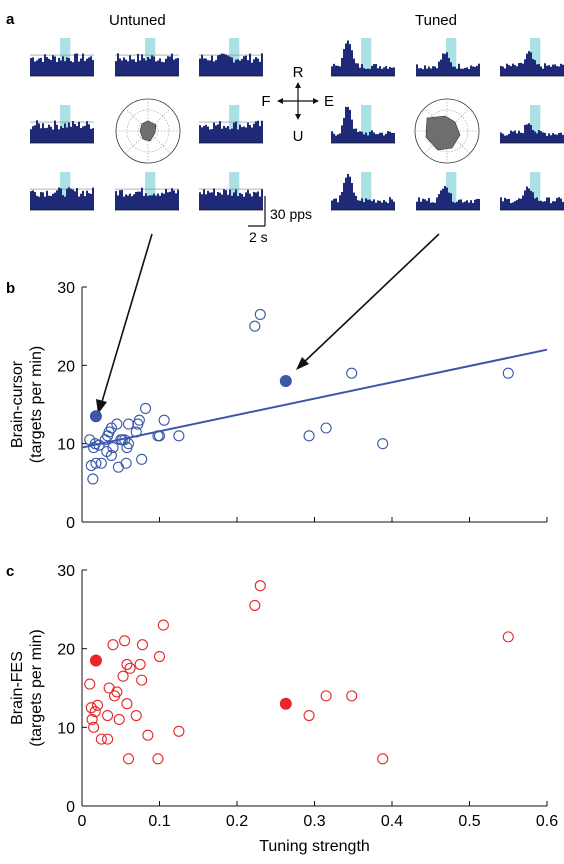  Describe the element at coordinates (82, 821) in the screenshot. I see `x-tick-label: 0` at that location.